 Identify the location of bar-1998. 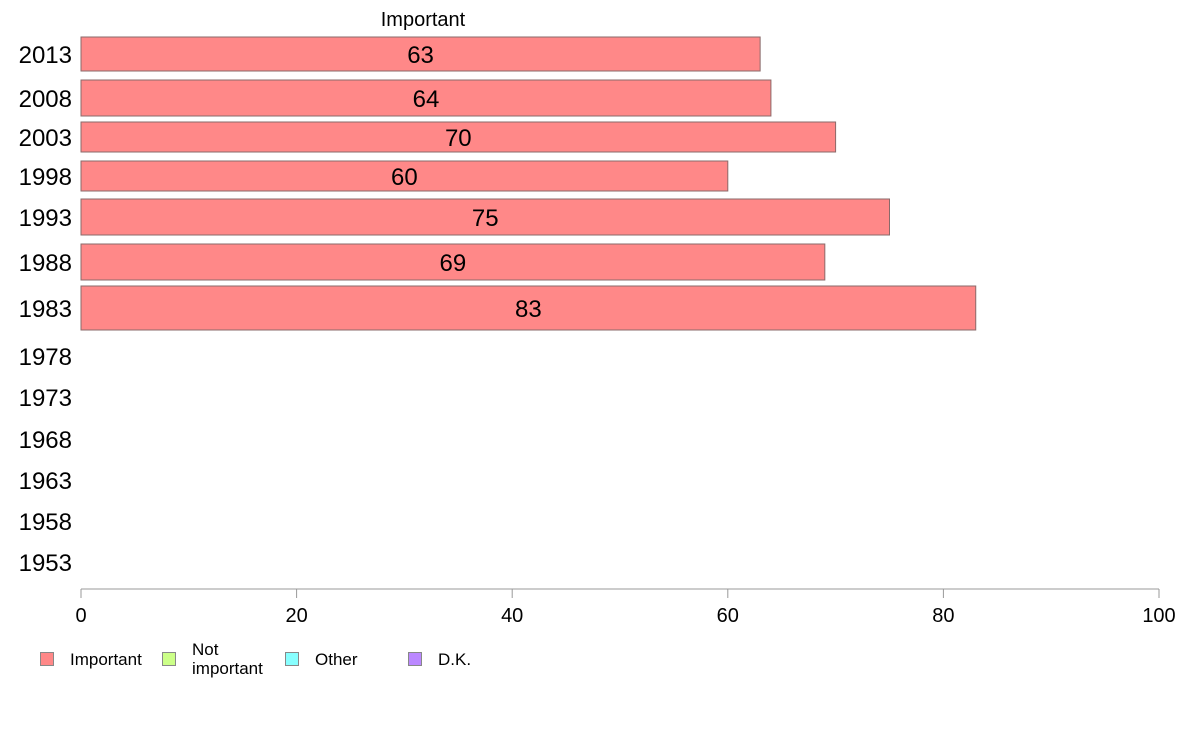
(404, 176).